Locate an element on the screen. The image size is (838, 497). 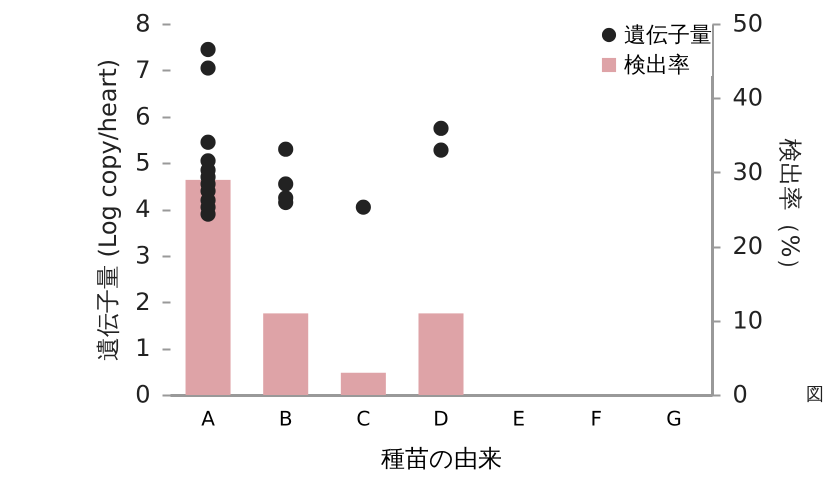
x-tick-label: C is located at coordinates (363, 418).